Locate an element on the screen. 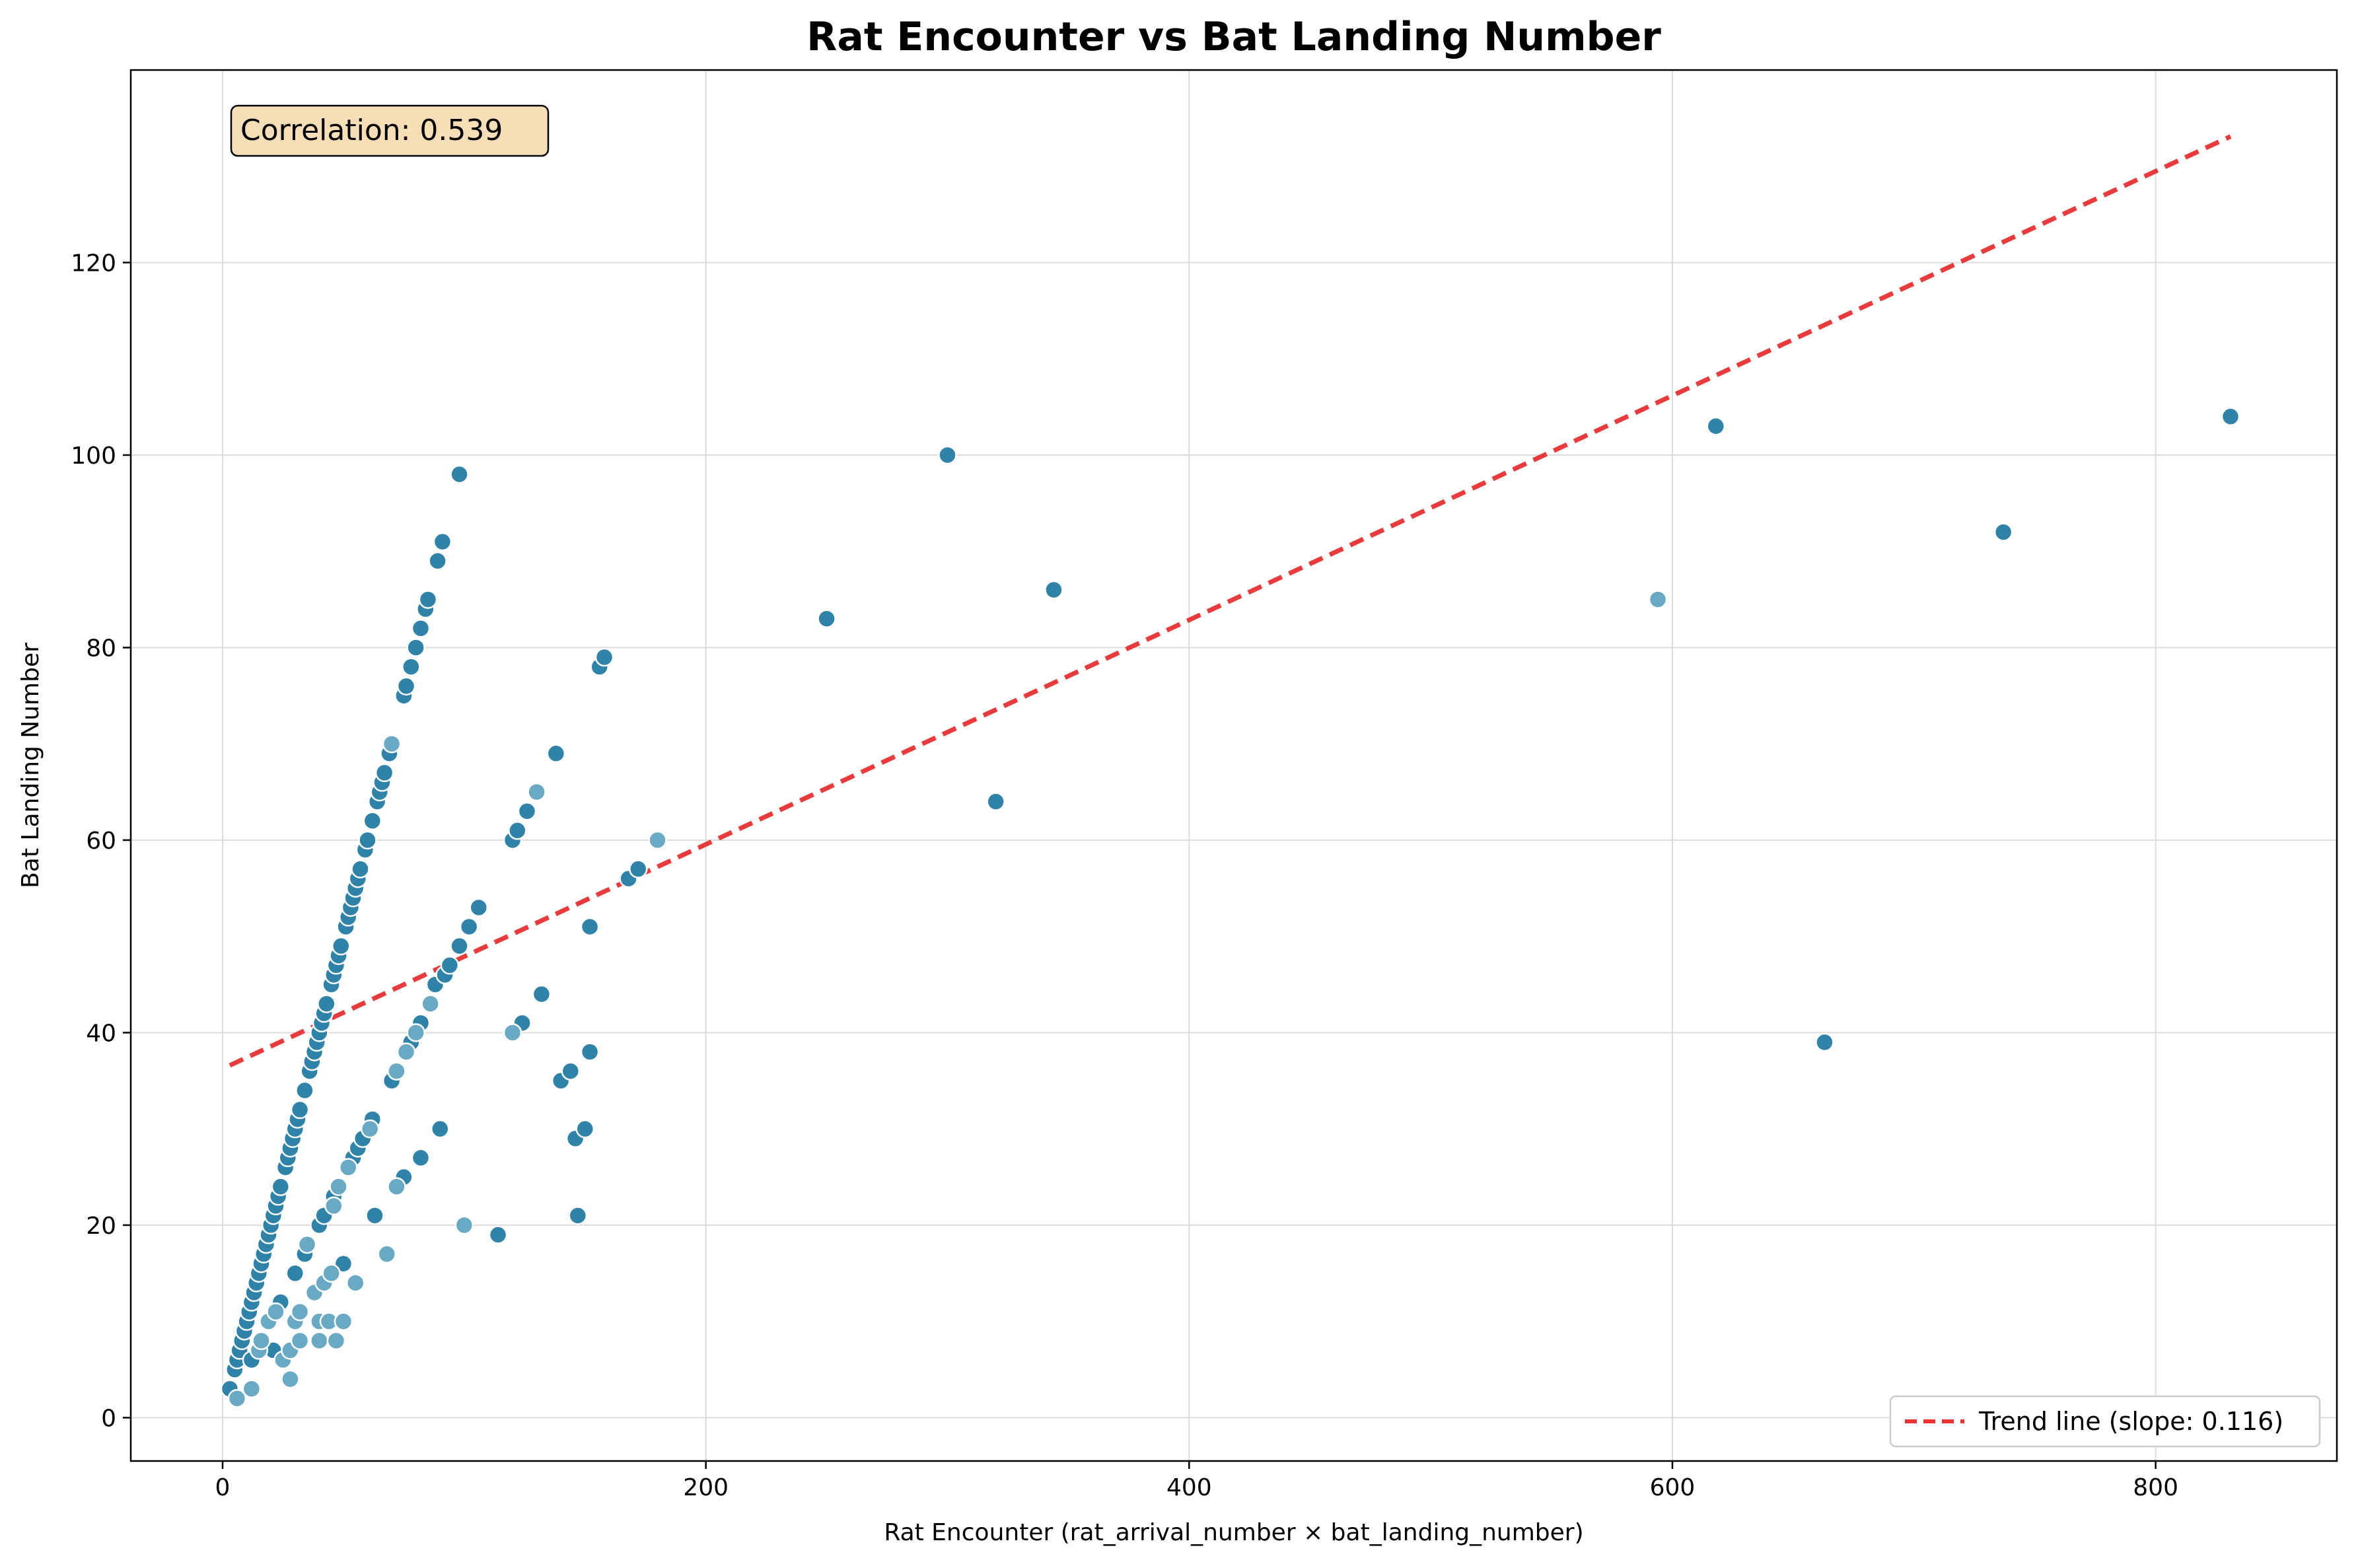 This screenshot has width=2358, height=1568. annotation-text: Correlation: 0.539 is located at coordinates (371, 130).